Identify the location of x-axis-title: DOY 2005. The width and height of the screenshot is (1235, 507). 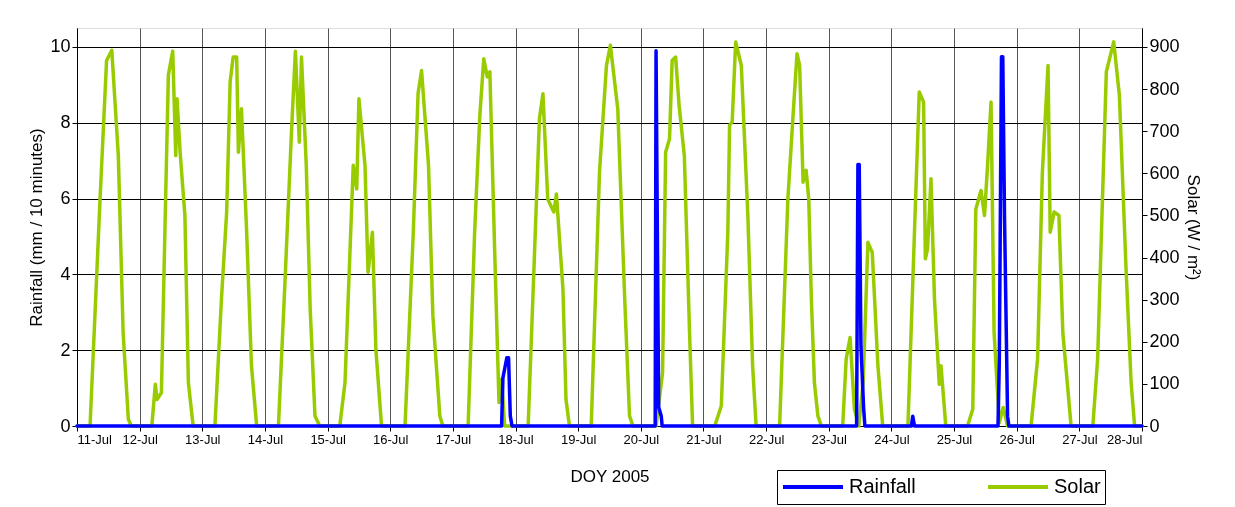
(610, 476).